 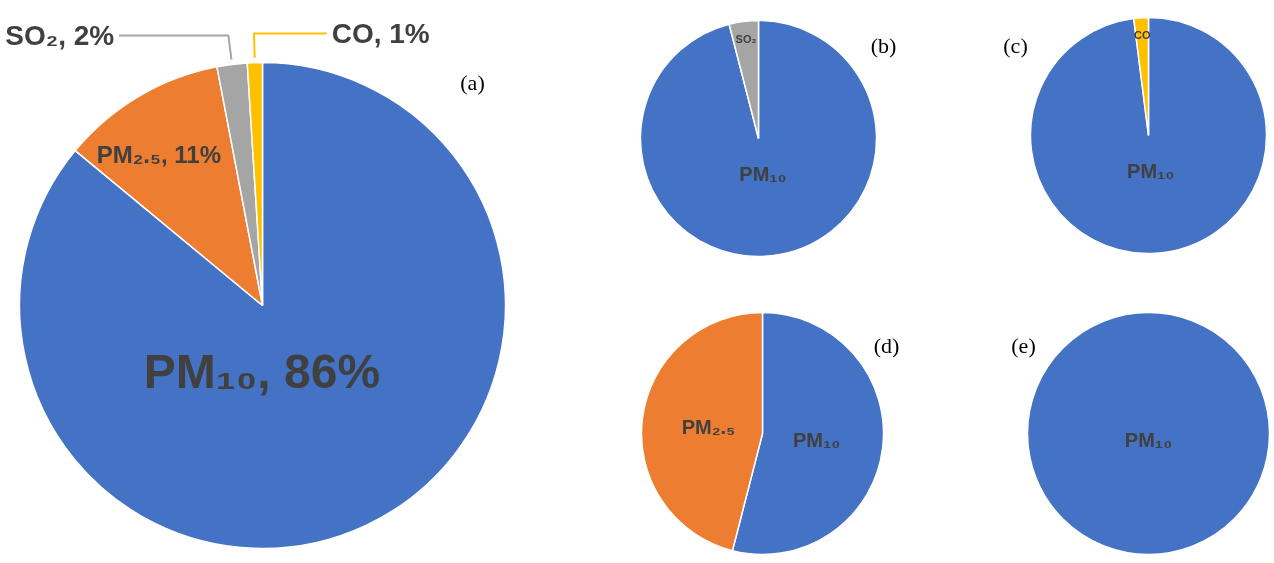 What do you see at coordinates (886, 345) in the screenshot?
I see `text: (d)` at bounding box center [886, 345].